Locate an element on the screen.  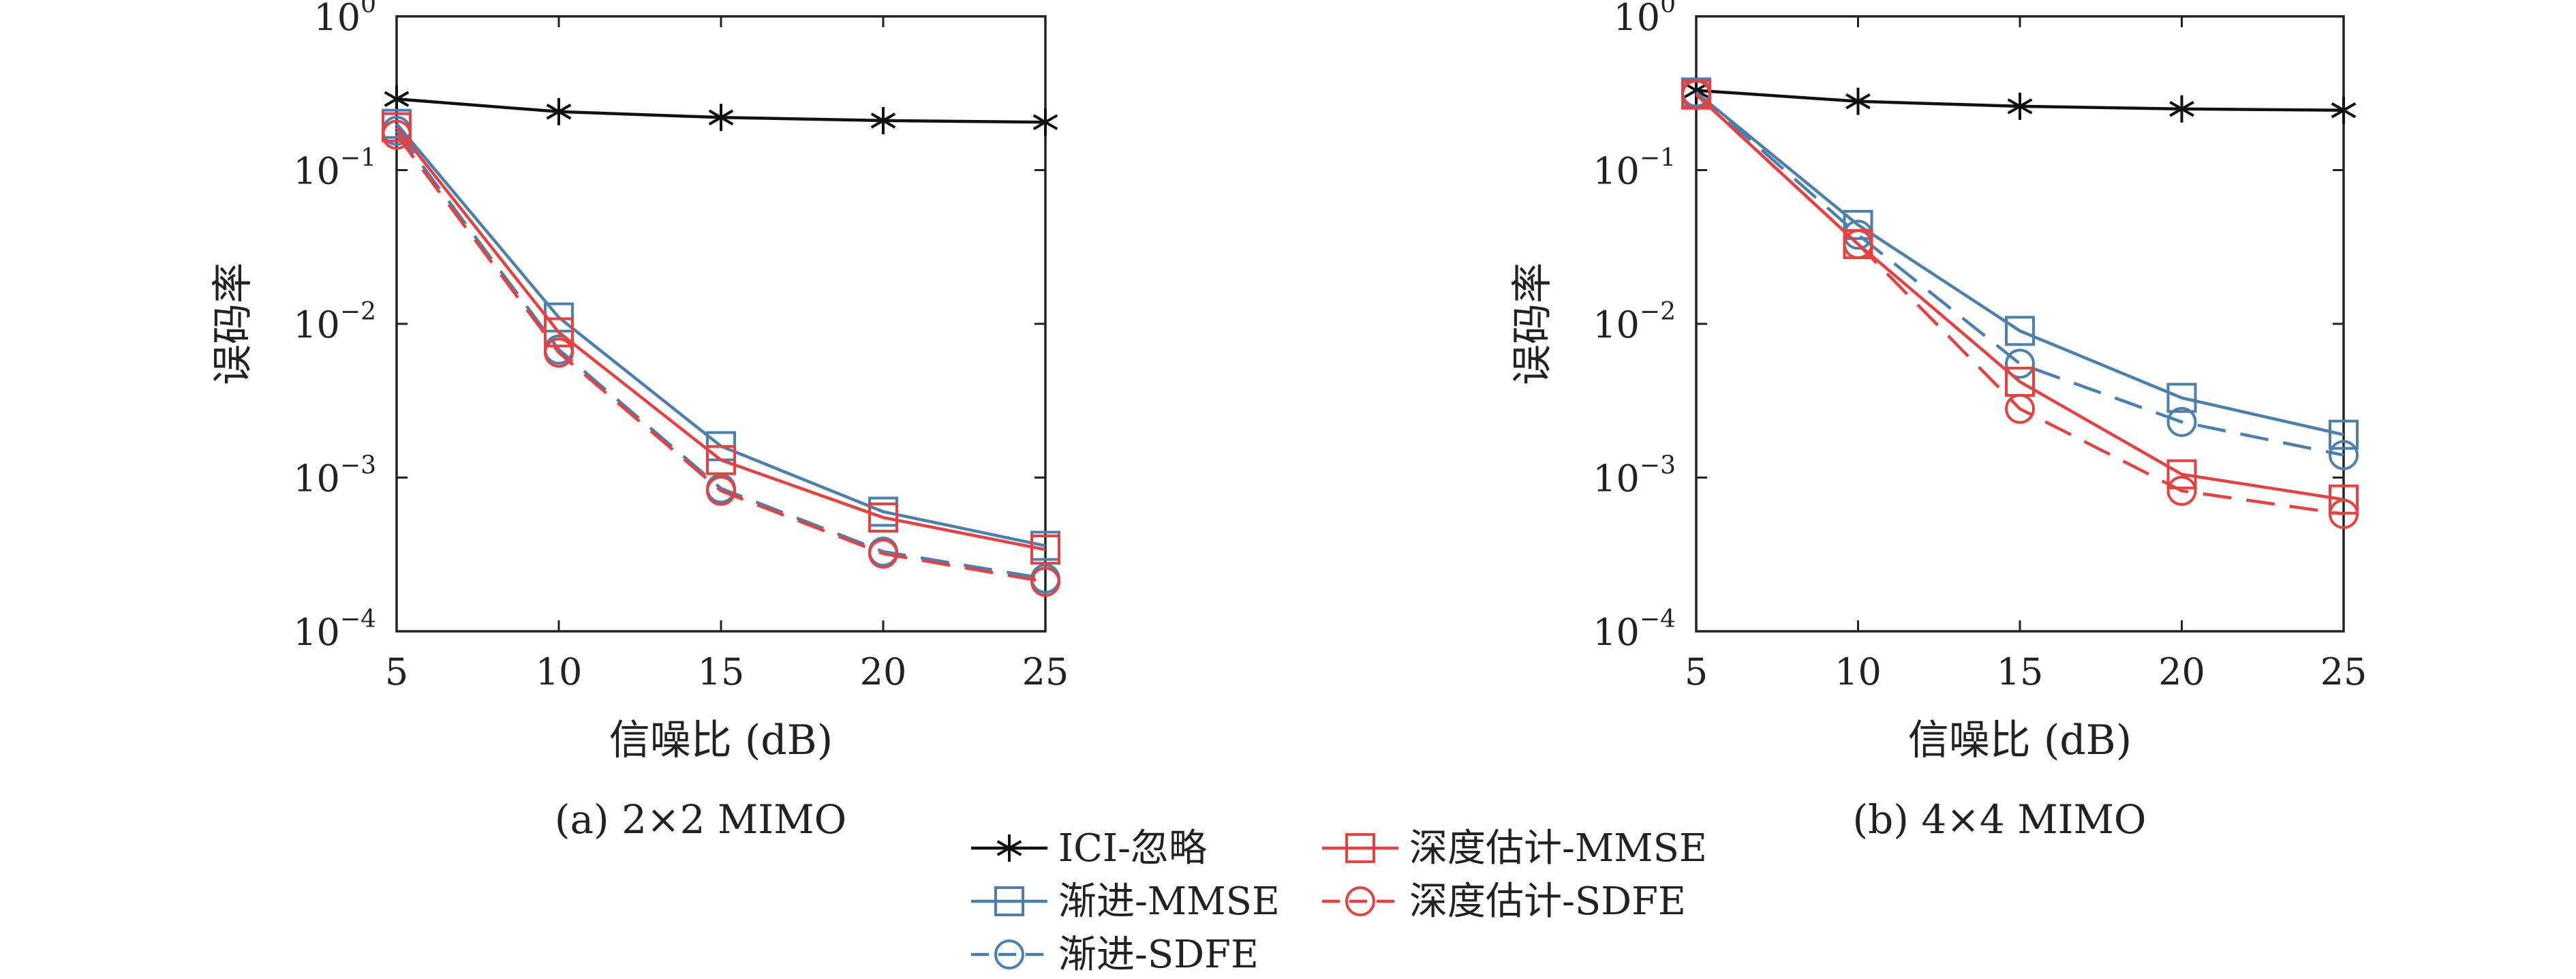
subplot-caption: (b) 4×4 MIMO is located at coordinates (2000, 819).